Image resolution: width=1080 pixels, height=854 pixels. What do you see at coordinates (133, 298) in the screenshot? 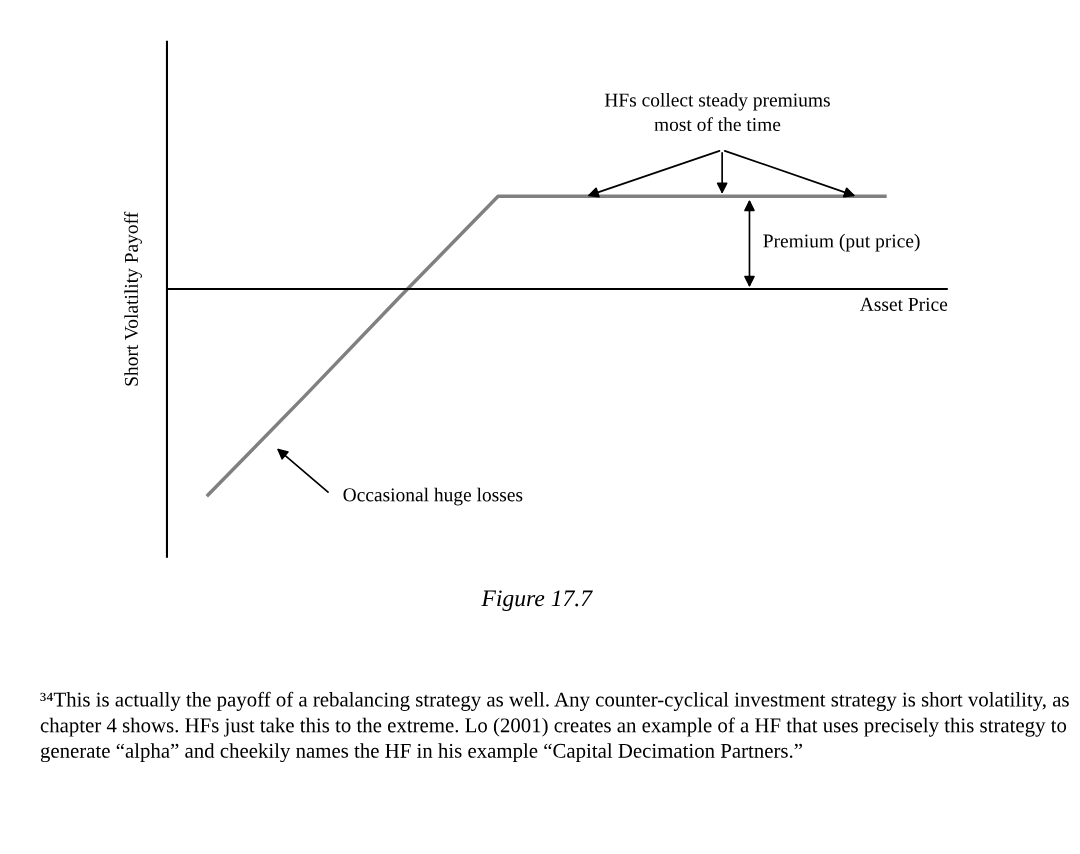
I see `y-axis-title: Short Volatility Payoff` at bounding box center [133, 298].